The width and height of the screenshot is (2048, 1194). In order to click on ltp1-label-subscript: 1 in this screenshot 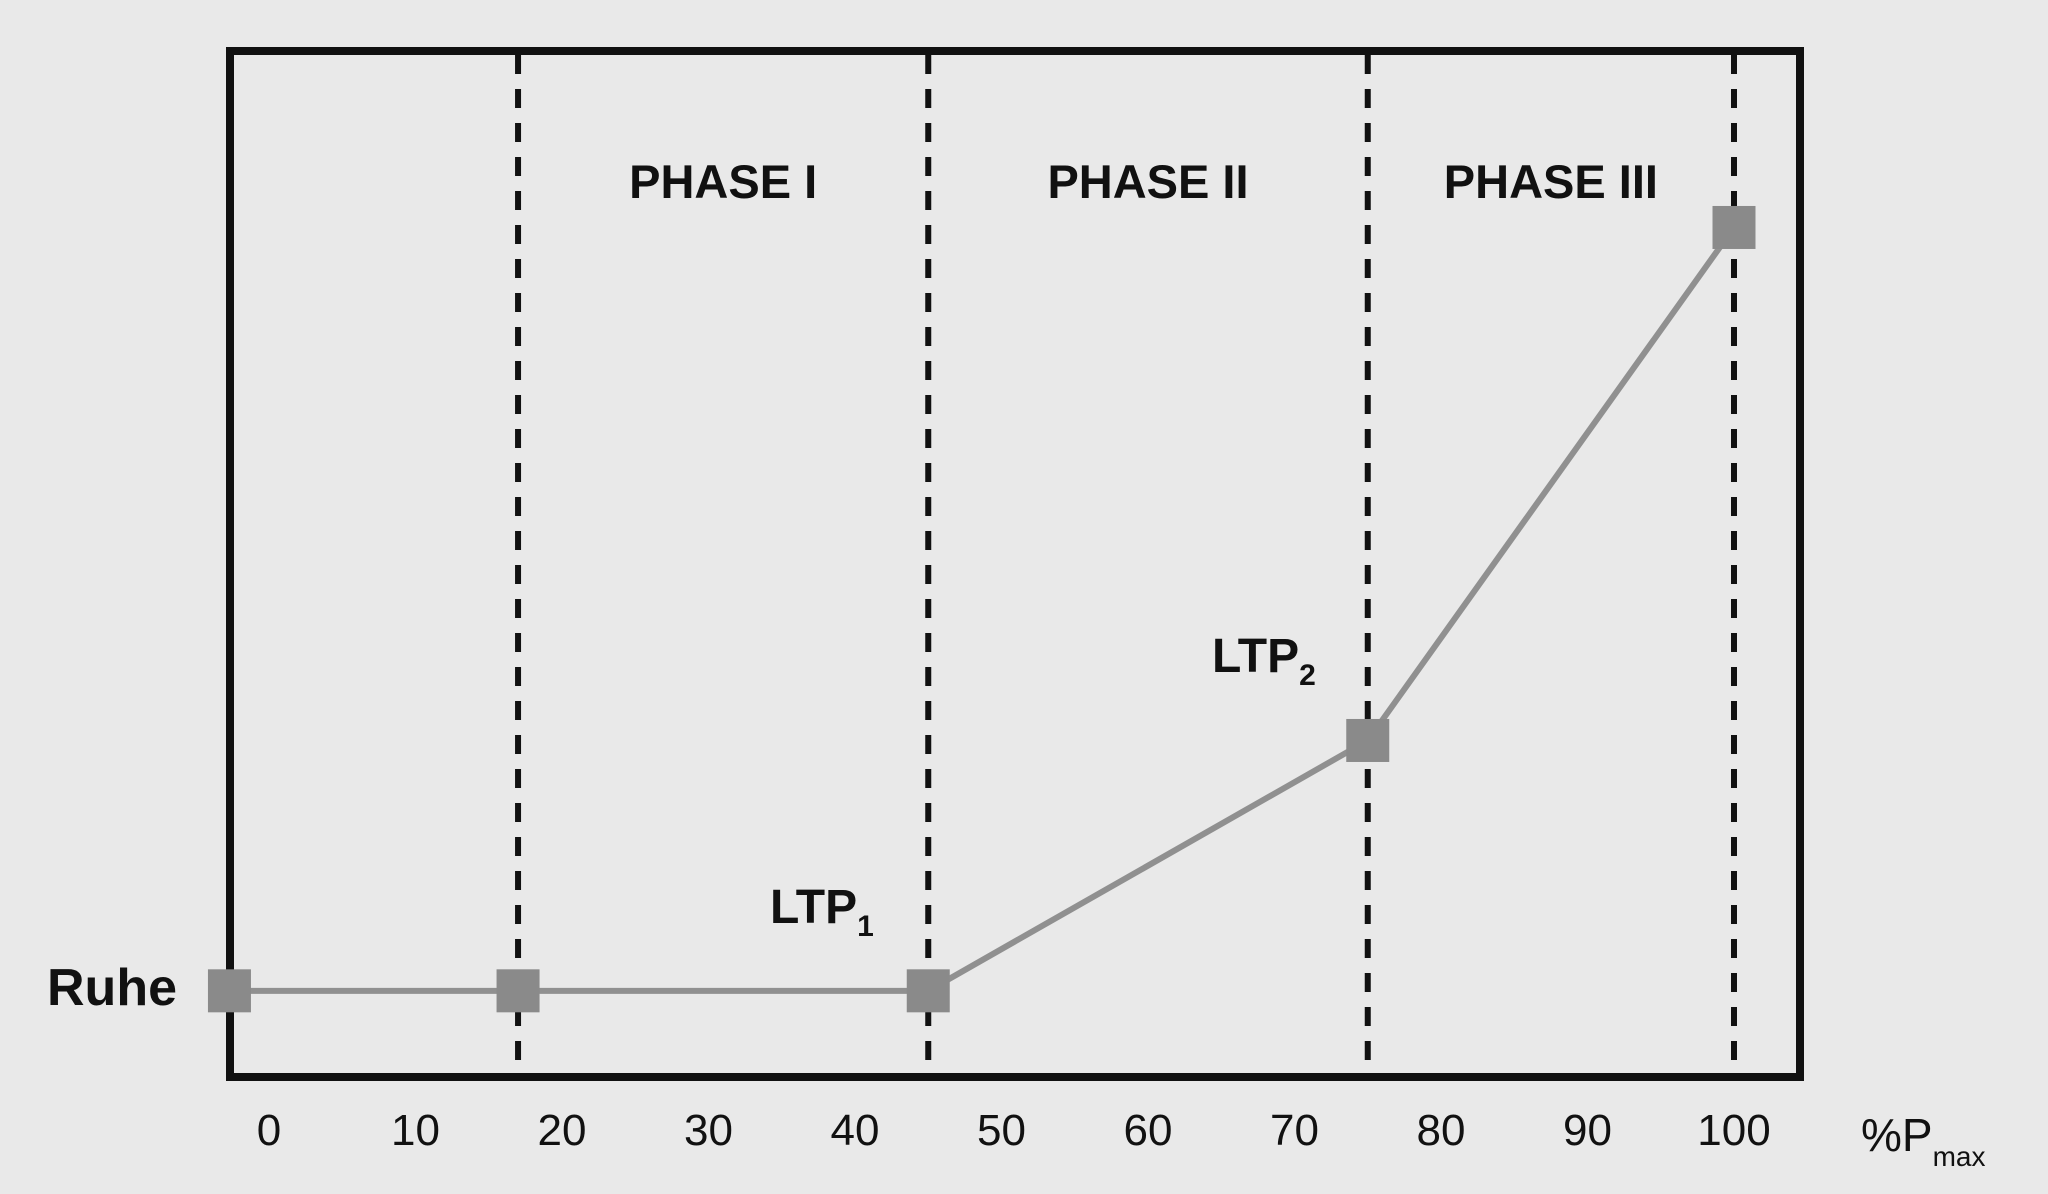, I will do `click(865, 926)`.